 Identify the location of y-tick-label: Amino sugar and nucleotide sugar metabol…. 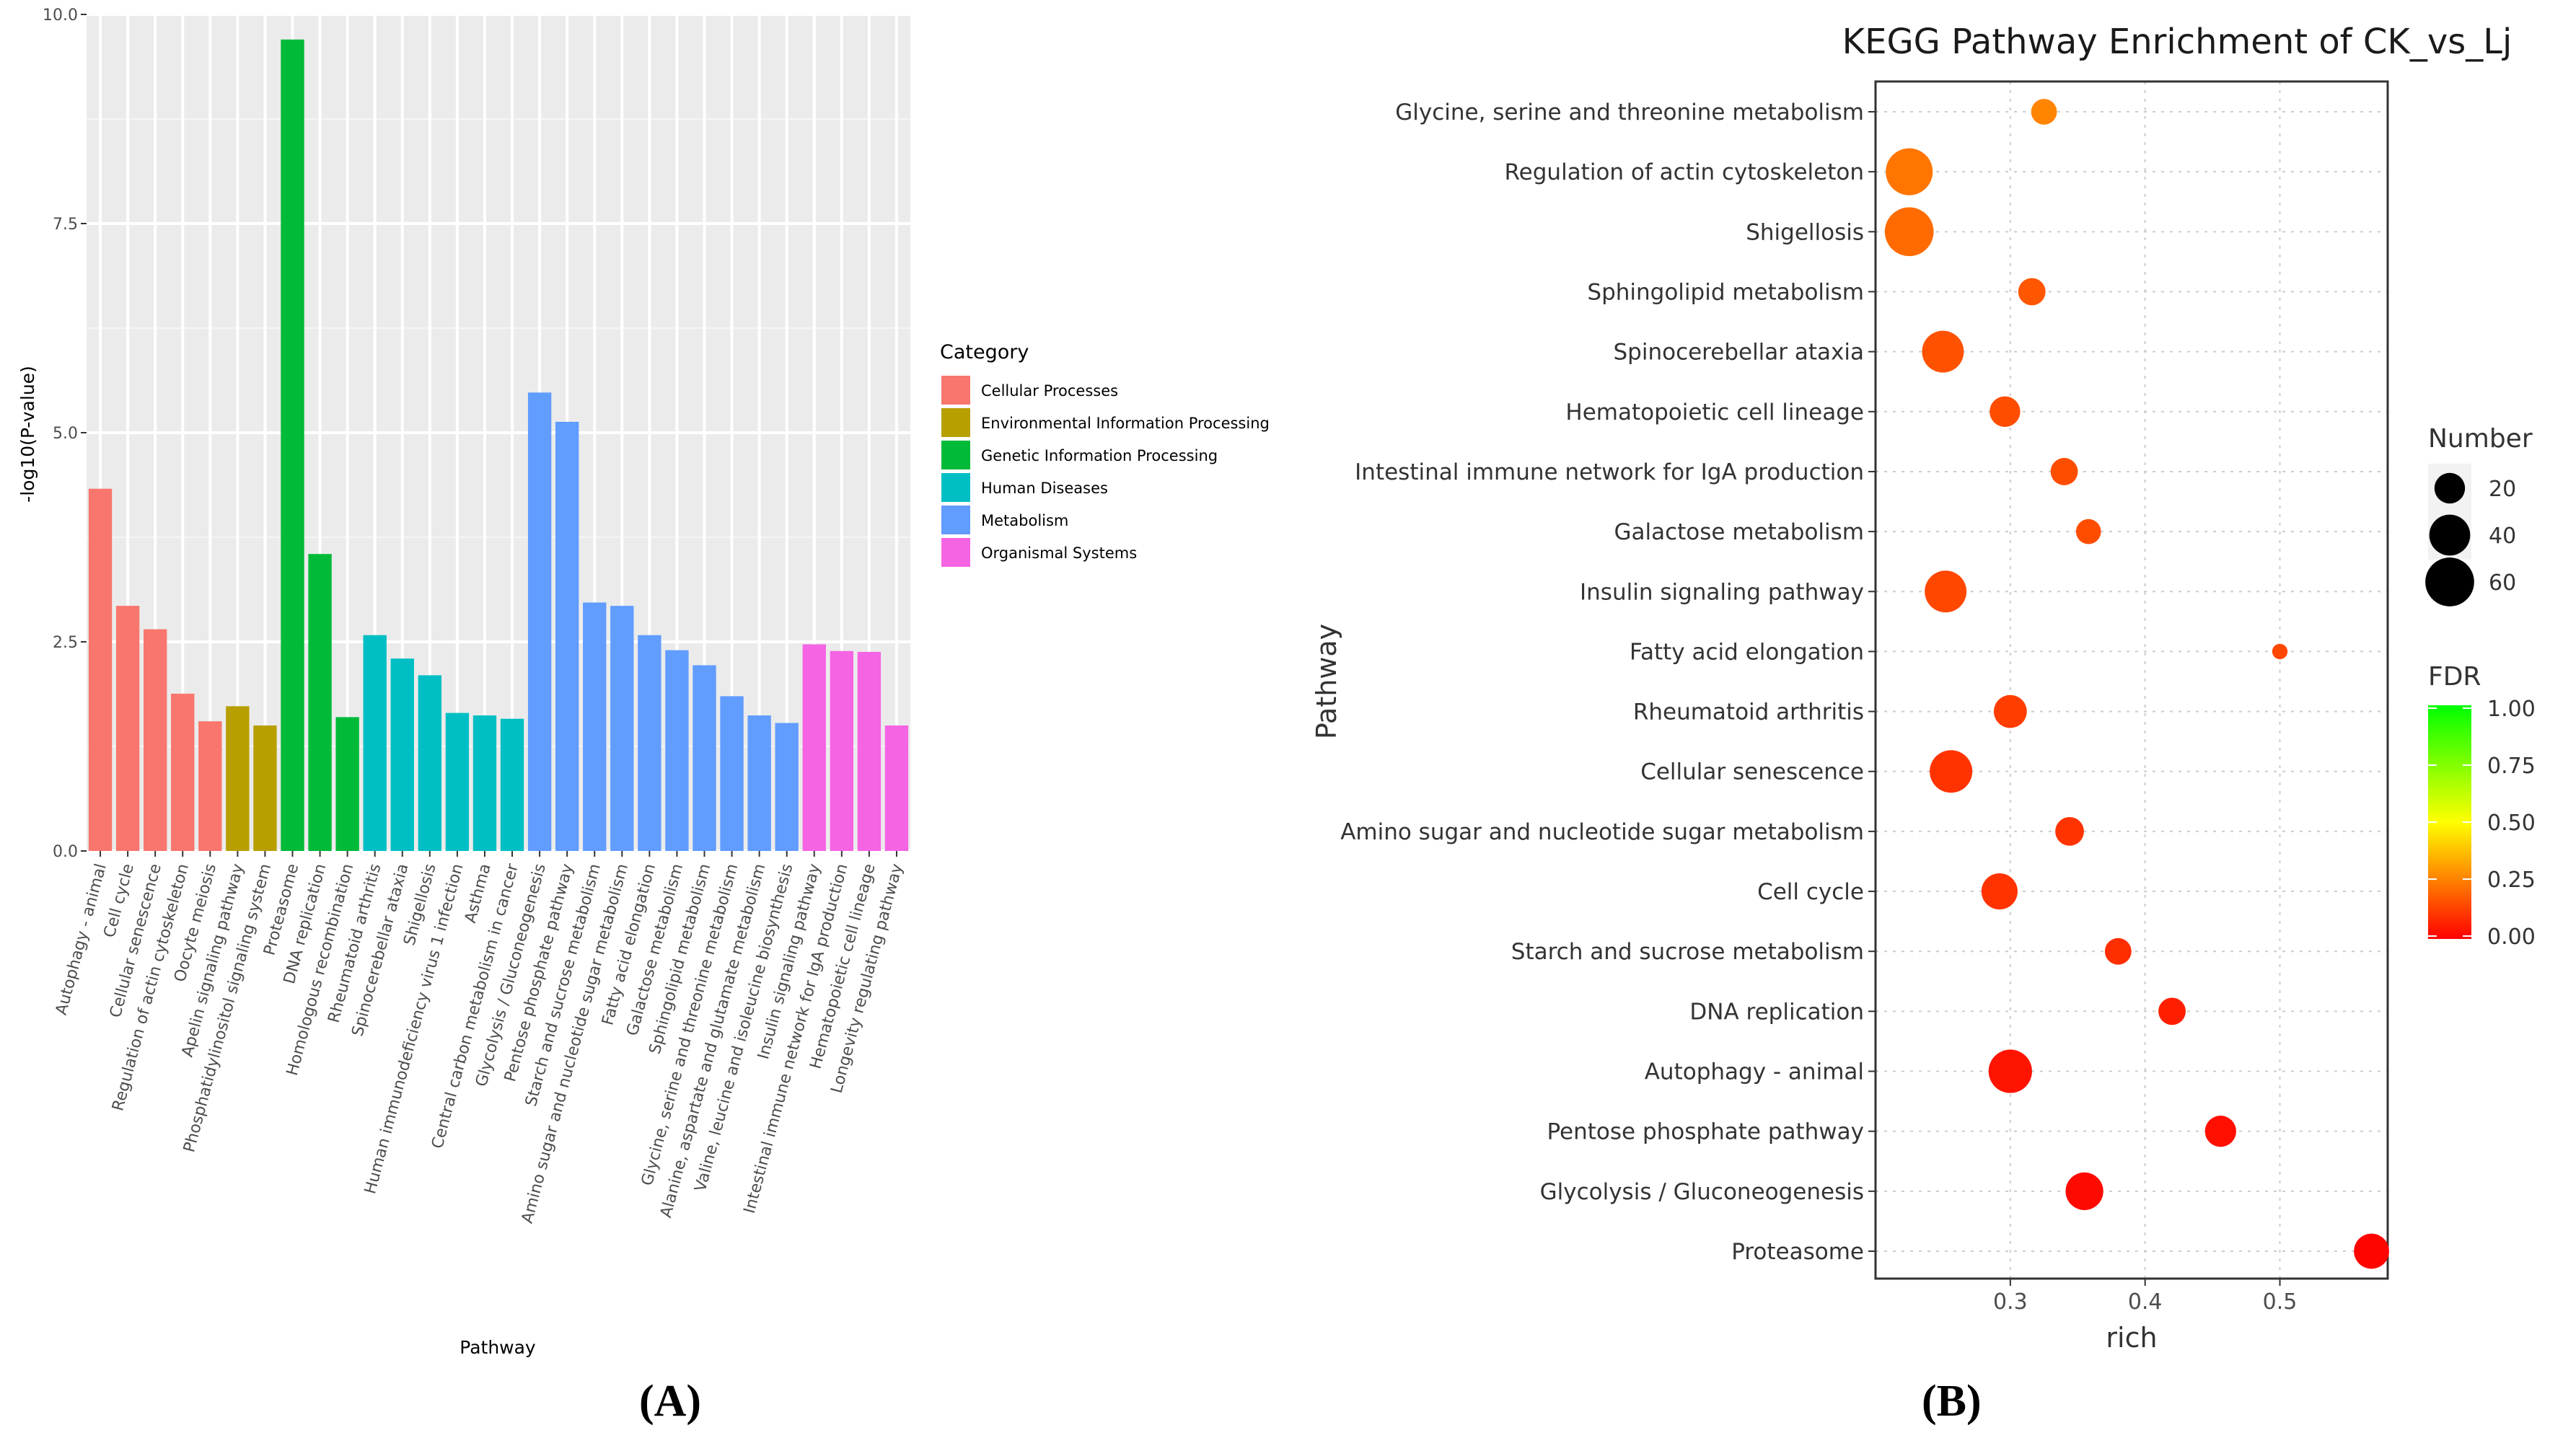
(1602, 832).